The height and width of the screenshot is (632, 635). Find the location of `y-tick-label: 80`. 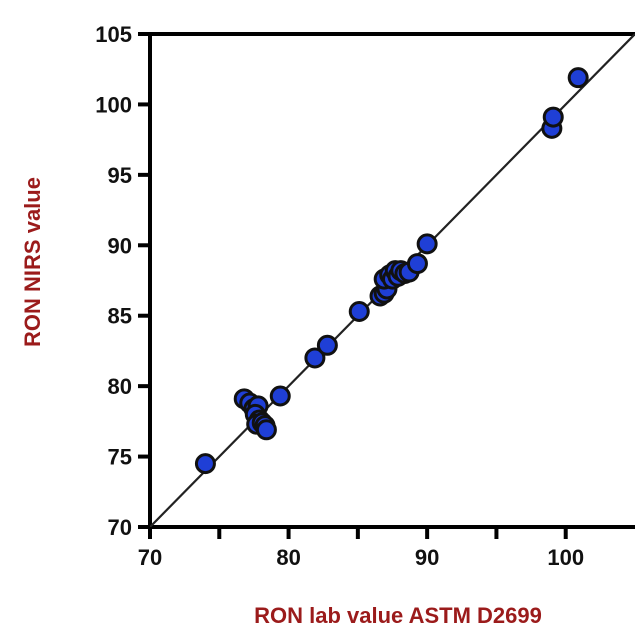

y-tick-label: 80 is located at coordinates (120, 386).